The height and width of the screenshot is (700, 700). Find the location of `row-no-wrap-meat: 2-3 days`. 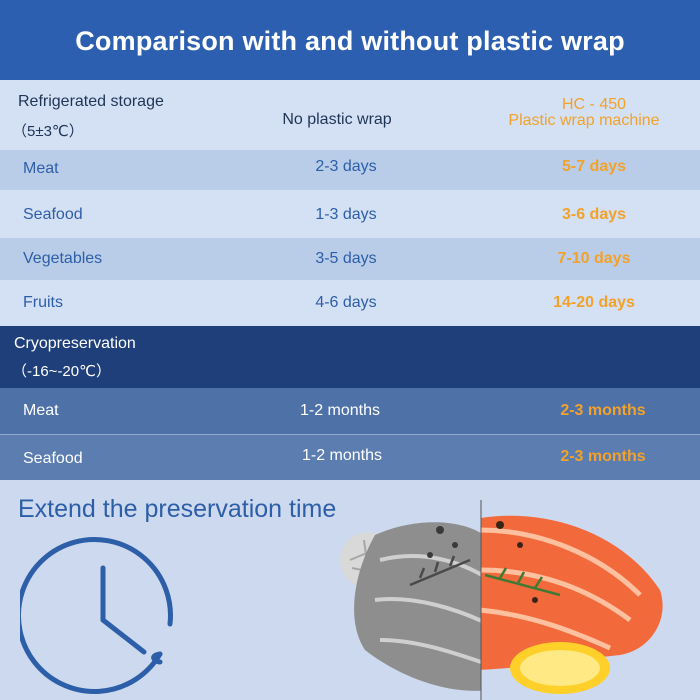

row-no-wrap-meat: 2-3 days is located at coordinates (346, 166).